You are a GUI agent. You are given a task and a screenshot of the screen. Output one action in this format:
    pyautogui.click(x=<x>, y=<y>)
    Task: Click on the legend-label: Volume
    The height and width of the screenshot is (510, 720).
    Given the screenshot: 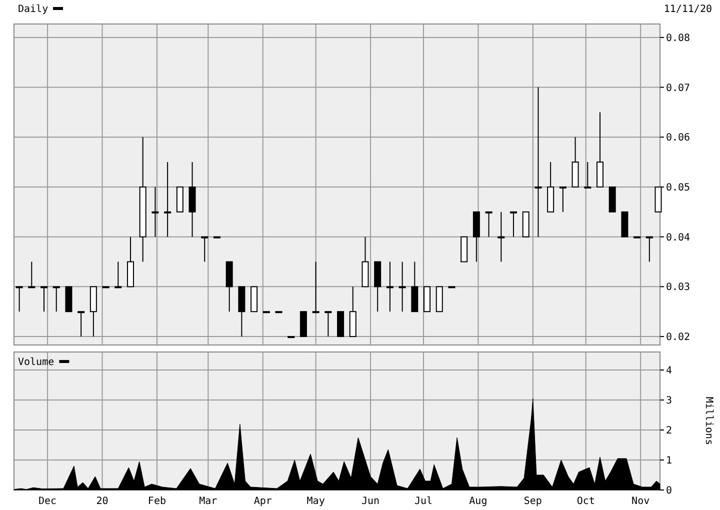 What is the action you would take?
    pyautogui.click(x=36, y=362)
    